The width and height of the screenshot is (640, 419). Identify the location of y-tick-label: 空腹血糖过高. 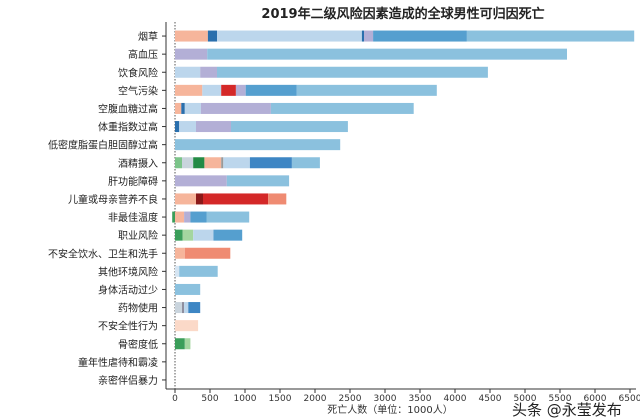
(128, 108).